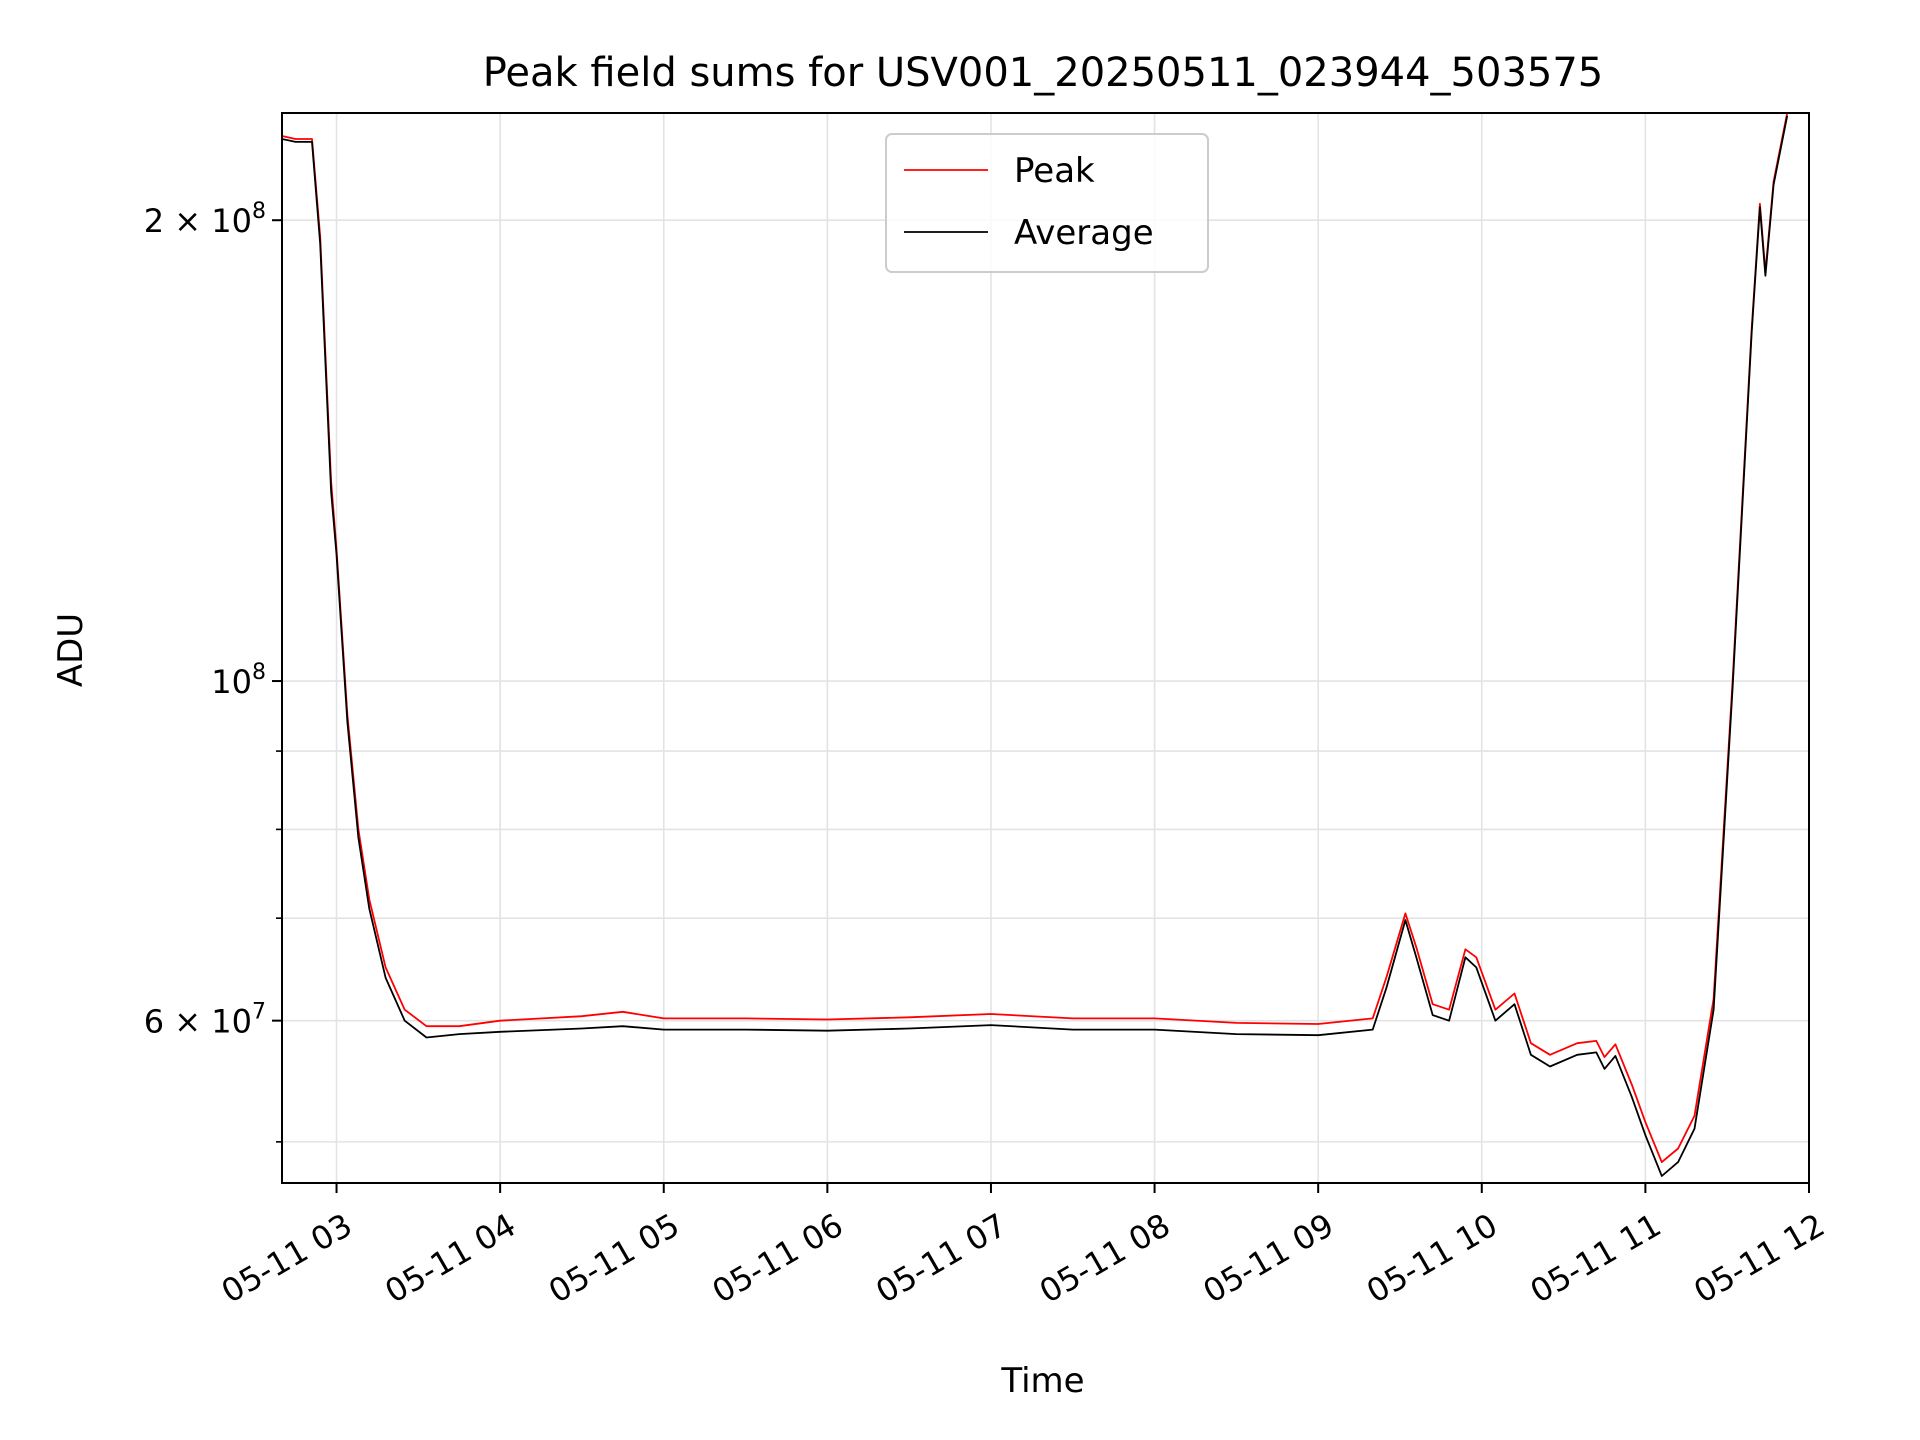  What do you see at coordinates (238, 680) in the screenshot?
I see `y-tick-label: 108` at bounding box center [238, 680].